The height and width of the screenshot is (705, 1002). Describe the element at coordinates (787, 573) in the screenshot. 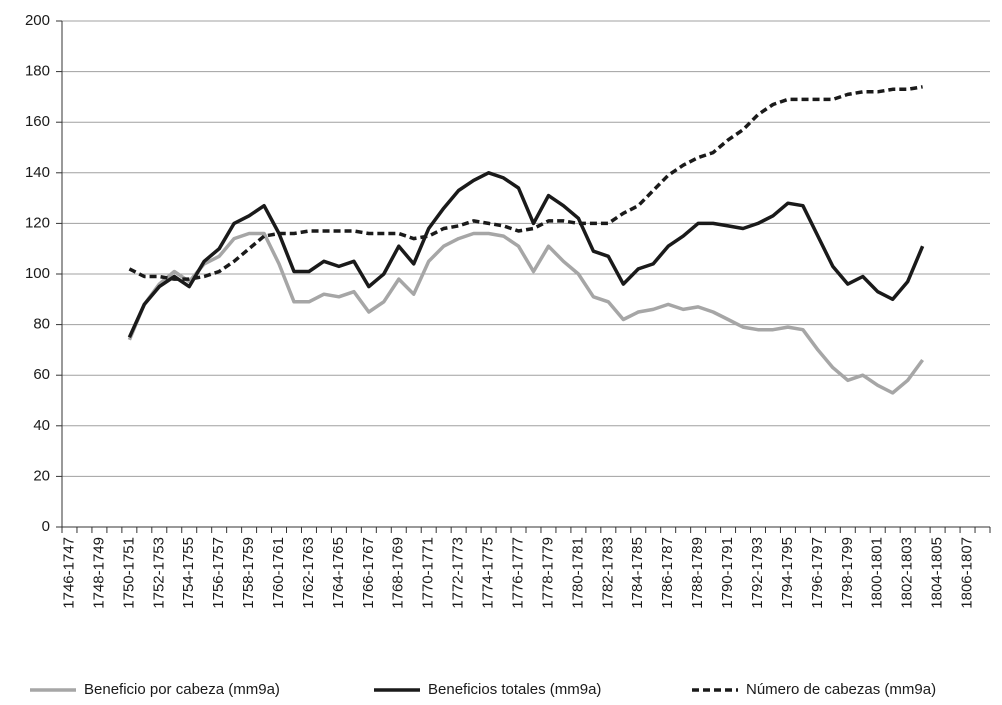

I see `x-tick-label: 1794-1795` at that location.